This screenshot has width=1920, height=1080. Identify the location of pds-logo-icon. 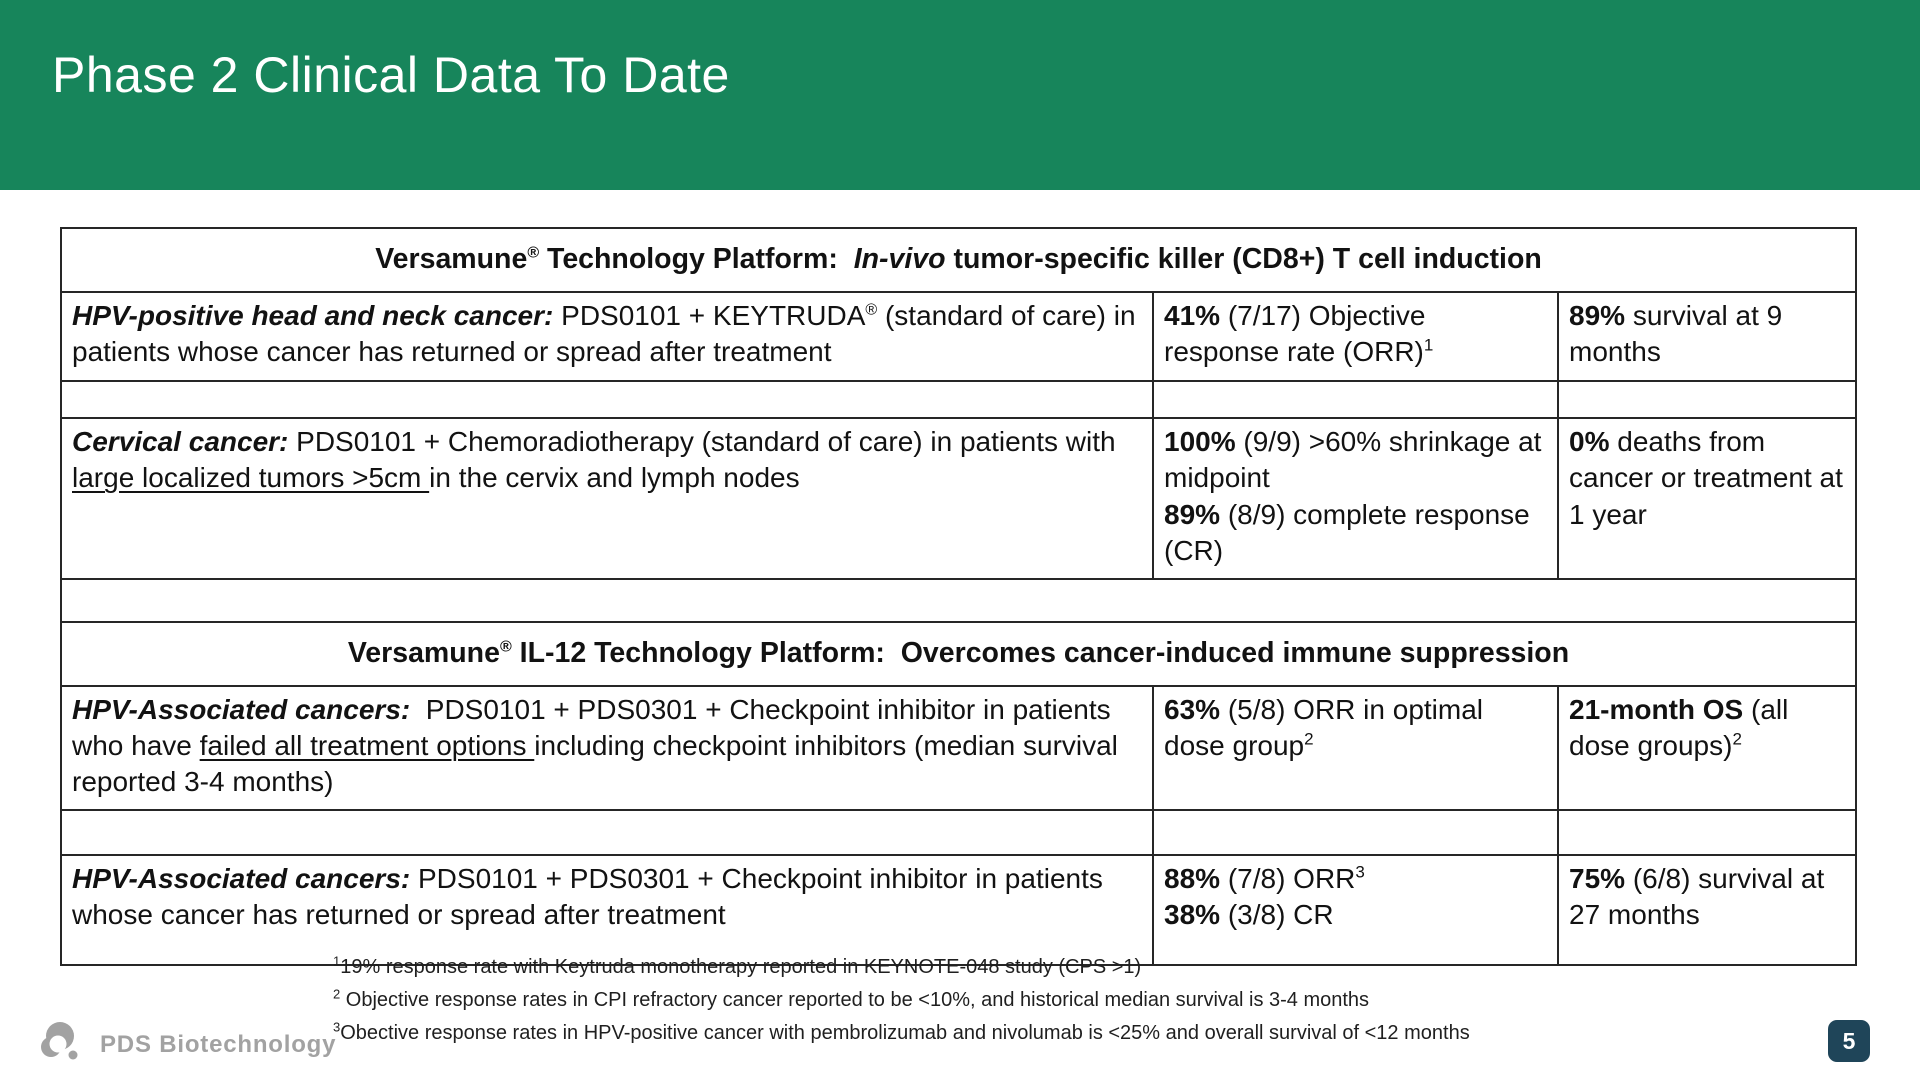
(59, 1041).